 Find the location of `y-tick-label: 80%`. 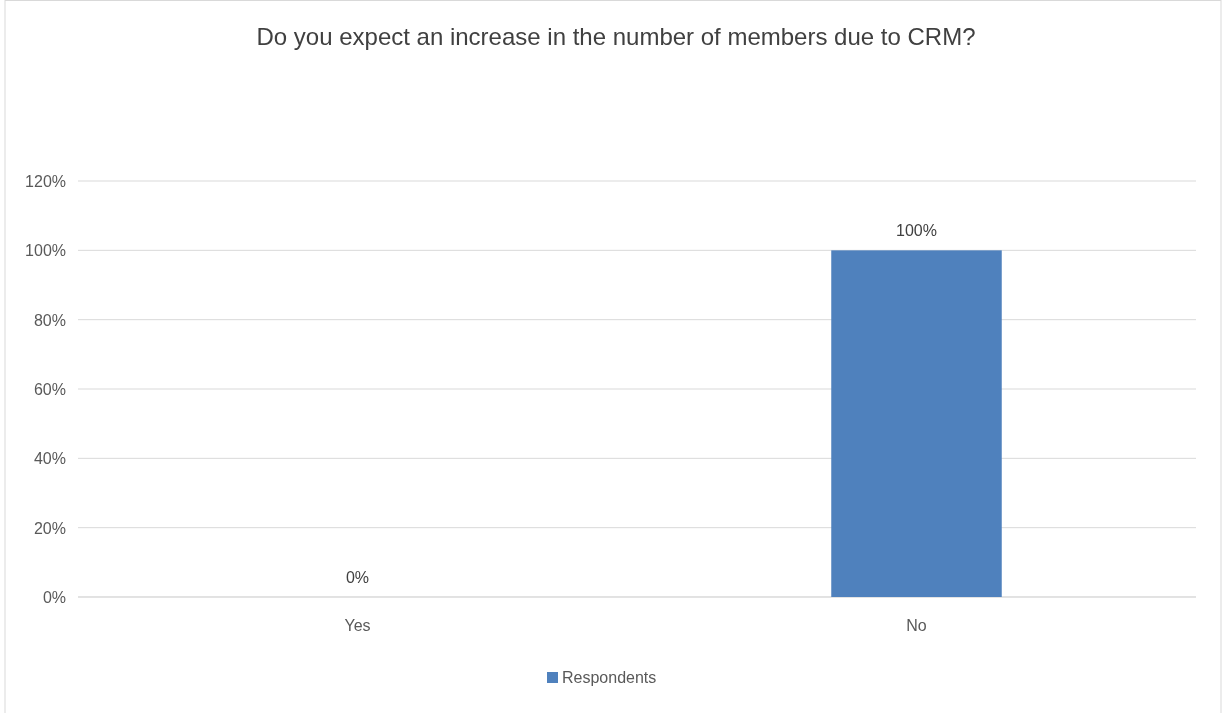

y-tick-label: 80% is located at coordinates (49, 320).